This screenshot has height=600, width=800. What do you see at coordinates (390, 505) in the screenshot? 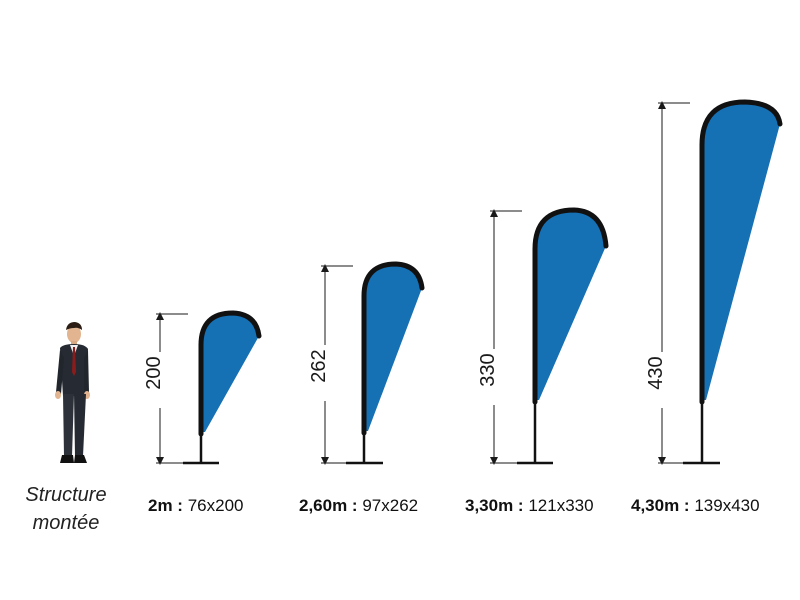
I see `flag-dims-label: 97x262` at bounding box center [390, 505].